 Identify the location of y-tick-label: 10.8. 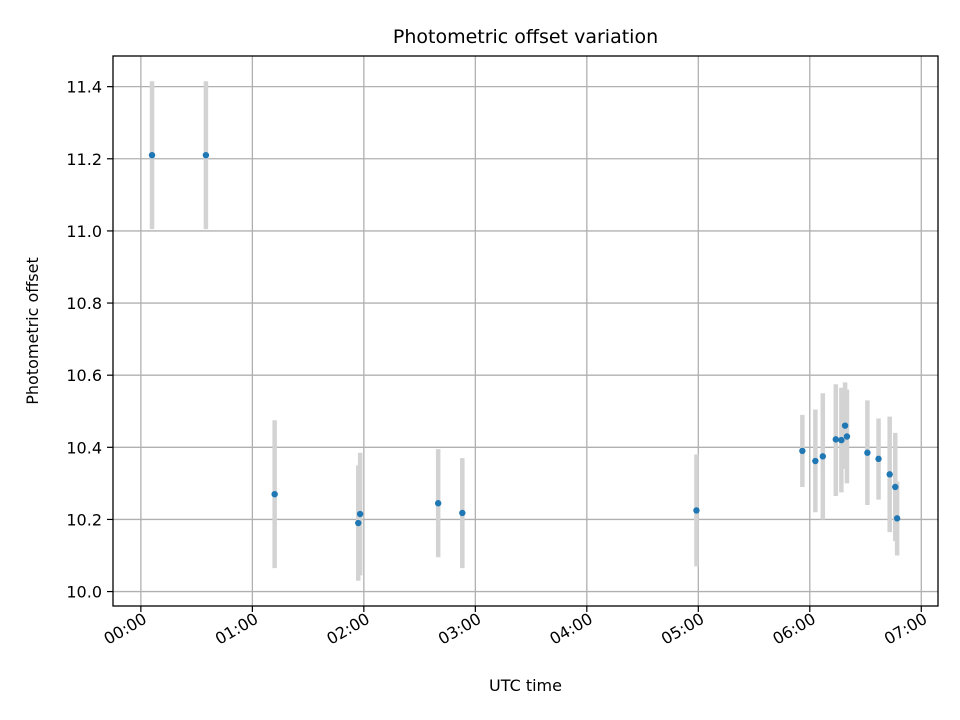
(84, 303).